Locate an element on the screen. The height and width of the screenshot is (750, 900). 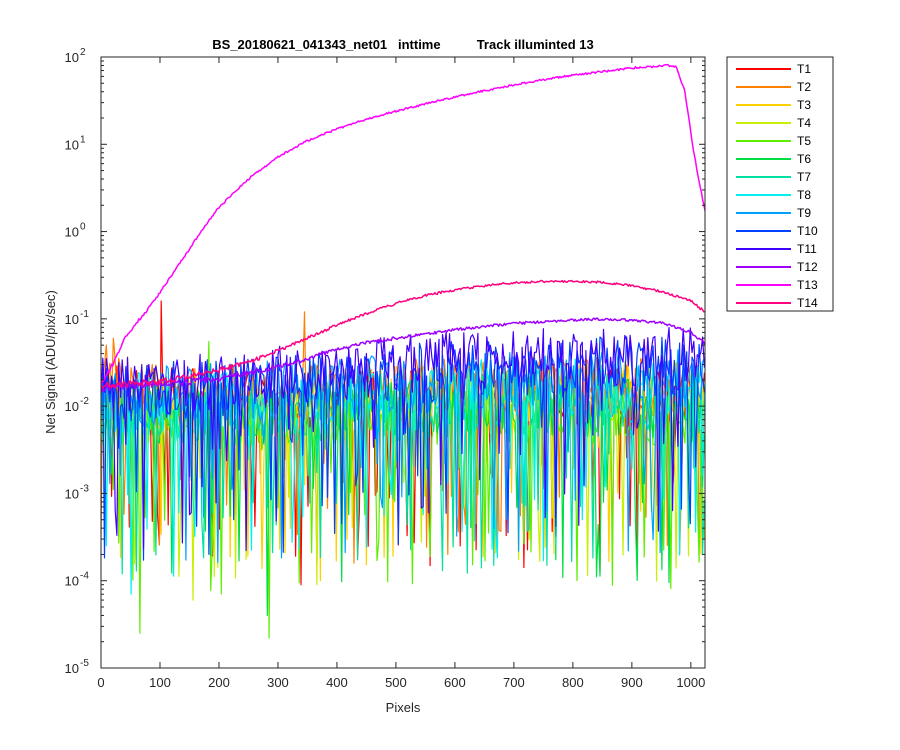
legend-label: T13 is located at coordinates (807, 285).